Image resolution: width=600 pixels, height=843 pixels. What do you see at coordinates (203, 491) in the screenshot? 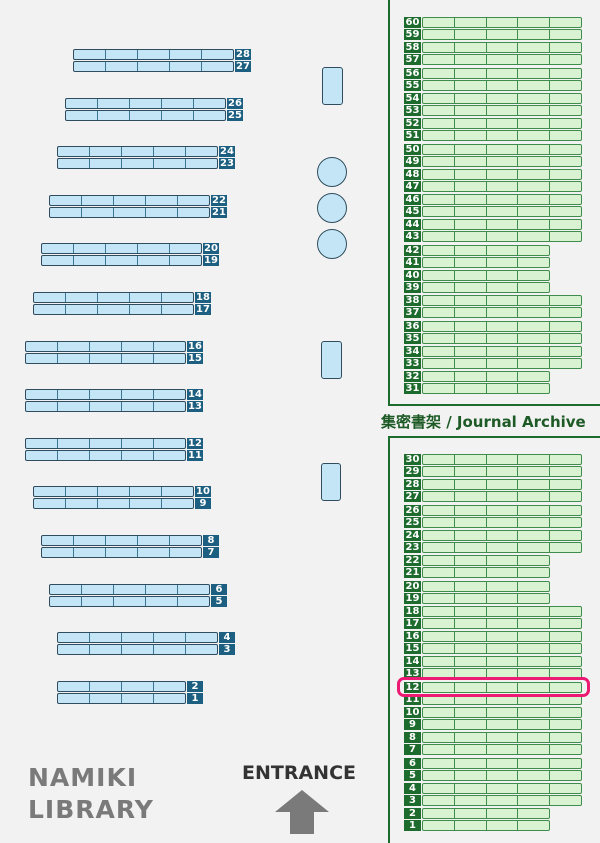
I see `shelf-number-label: 10` at bounding box center [203, 491].